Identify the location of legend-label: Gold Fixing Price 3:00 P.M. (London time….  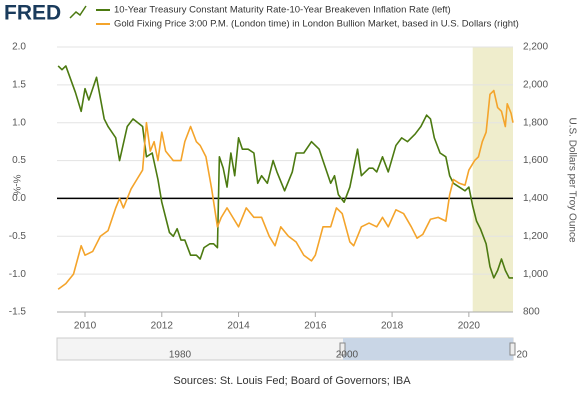
(316, 24).